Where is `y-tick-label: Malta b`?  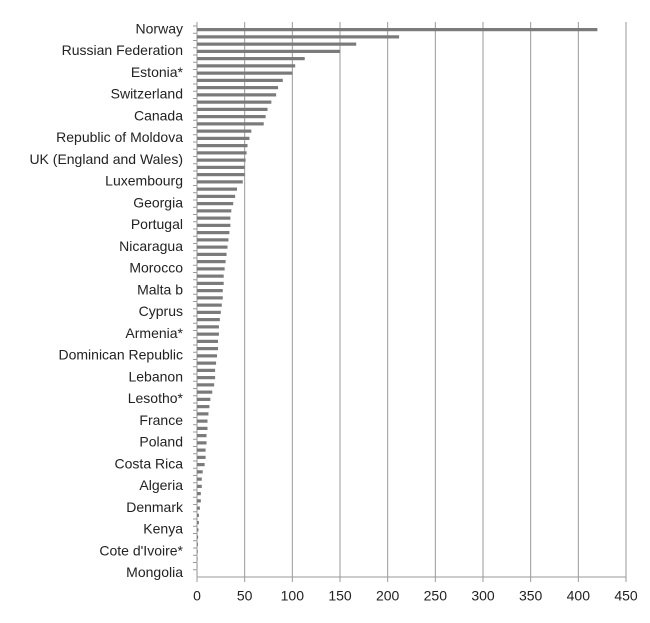
y-tick-label: Malta b is located at coordinates (160, 289).